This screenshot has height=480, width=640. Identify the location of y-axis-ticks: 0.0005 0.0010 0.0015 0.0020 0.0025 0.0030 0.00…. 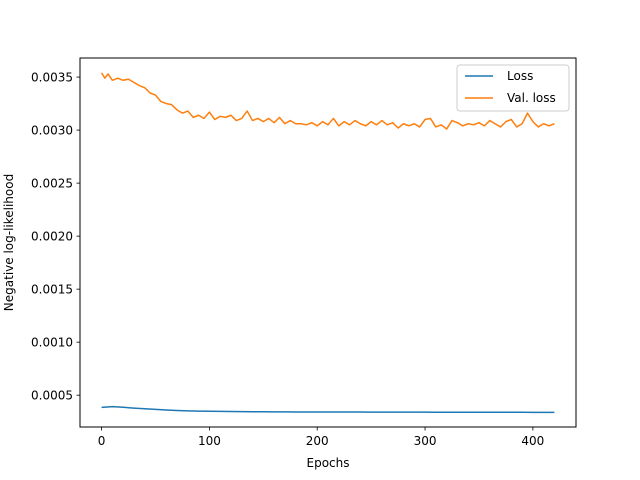
(55, 237).